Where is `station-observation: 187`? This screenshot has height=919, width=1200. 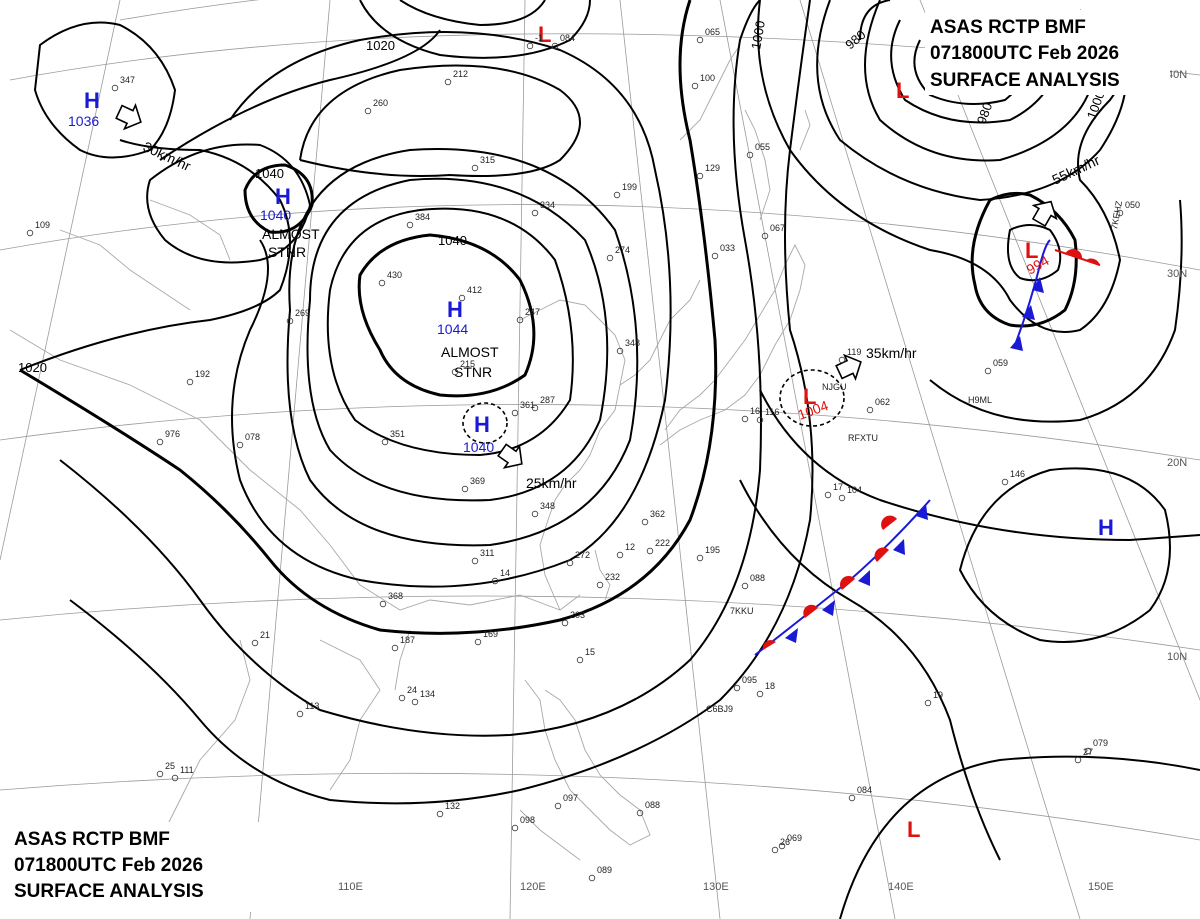
station-observation: 187 is located at coordinates (403, 643).